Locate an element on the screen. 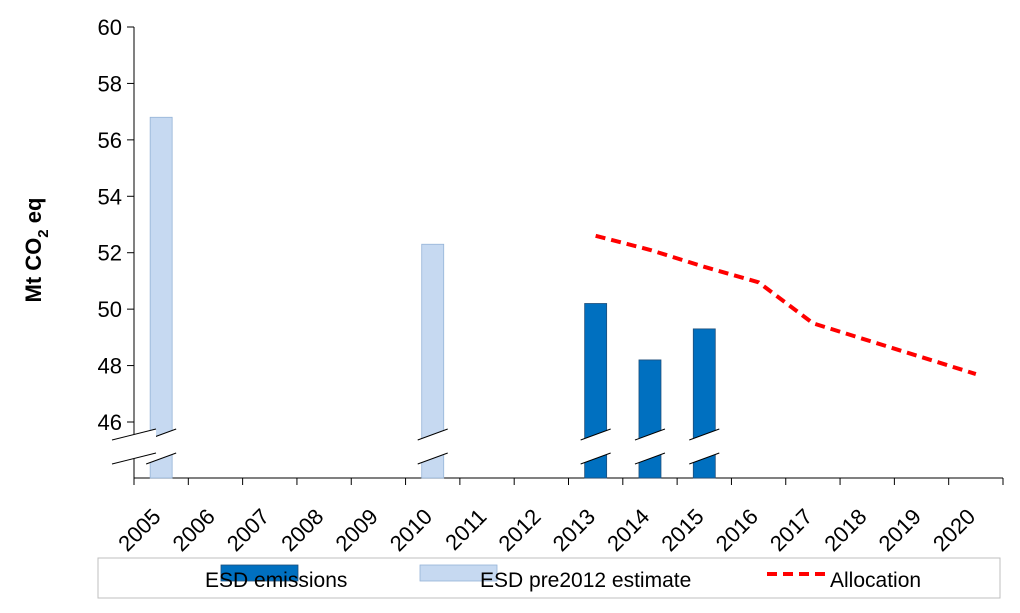  x-tick-label: 2017 is located at coordinates (791, 530).